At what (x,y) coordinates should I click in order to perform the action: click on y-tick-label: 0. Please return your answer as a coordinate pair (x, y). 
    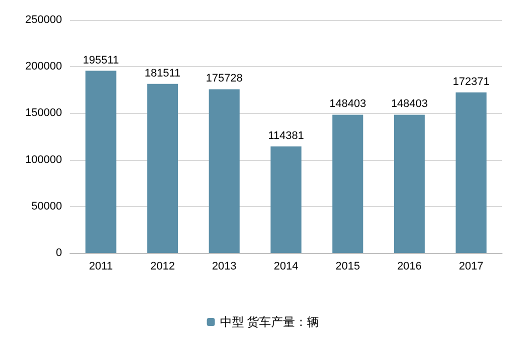
    Looking at the image, I should click on (59, 253).